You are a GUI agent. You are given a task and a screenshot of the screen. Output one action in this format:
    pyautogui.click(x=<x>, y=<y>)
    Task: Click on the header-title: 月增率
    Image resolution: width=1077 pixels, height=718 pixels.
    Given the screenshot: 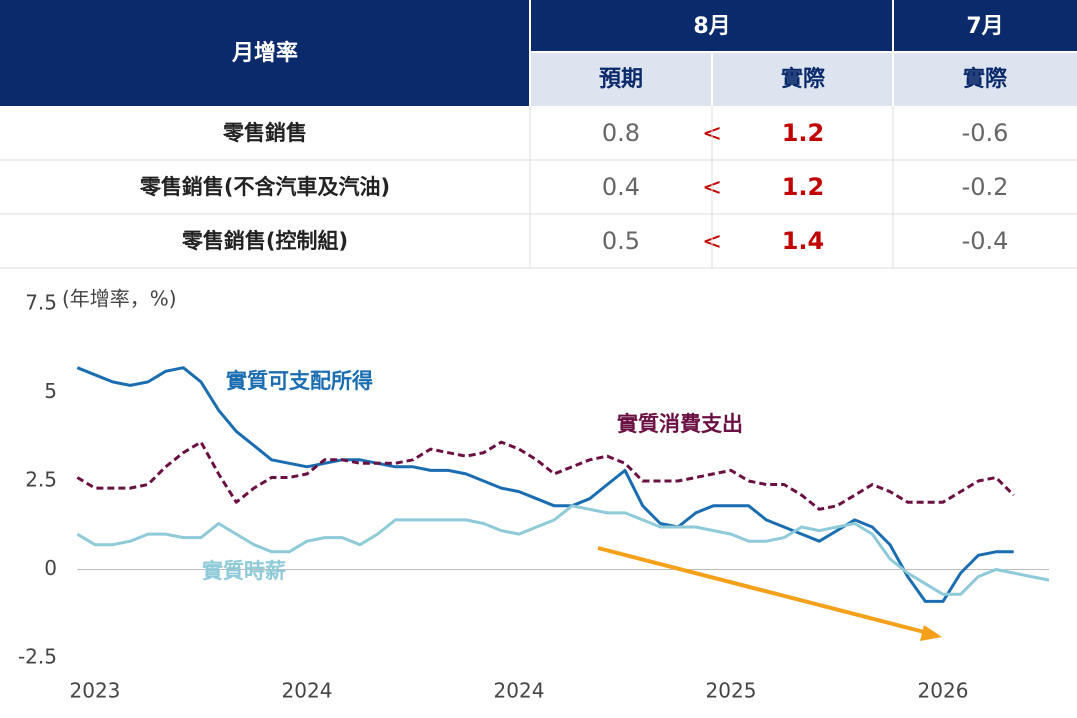 What is the action you would take?
    pyautogui.click(x=264, y=53)
    